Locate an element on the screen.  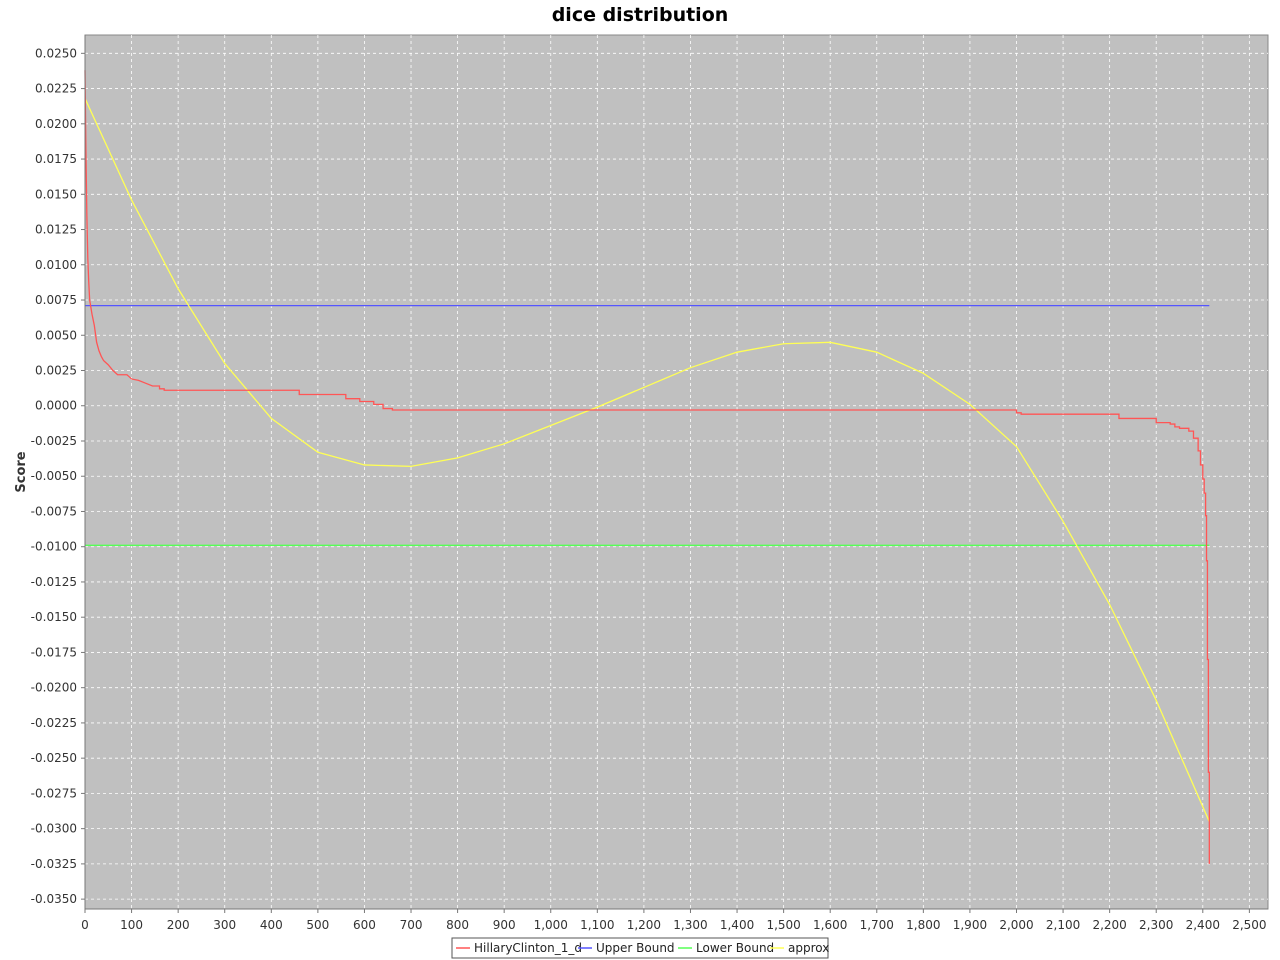
x-tick-label: 2,300 is located at coordinates (1156, 925).